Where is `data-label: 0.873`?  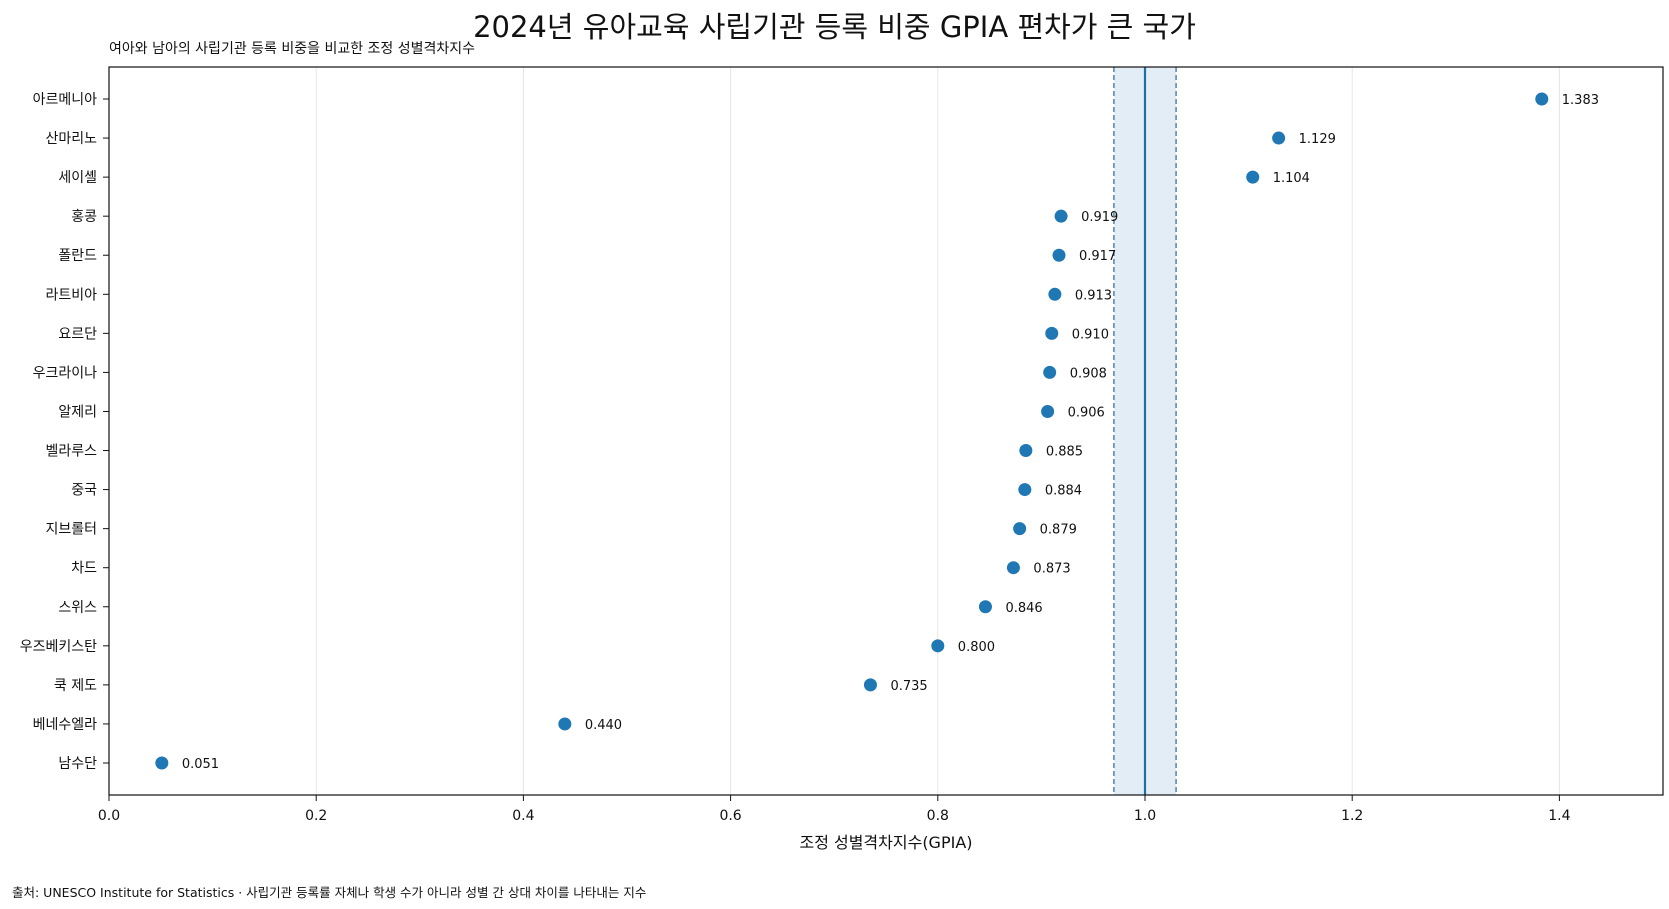
data-label: 0.873 is located at coordinates (1051, 569).